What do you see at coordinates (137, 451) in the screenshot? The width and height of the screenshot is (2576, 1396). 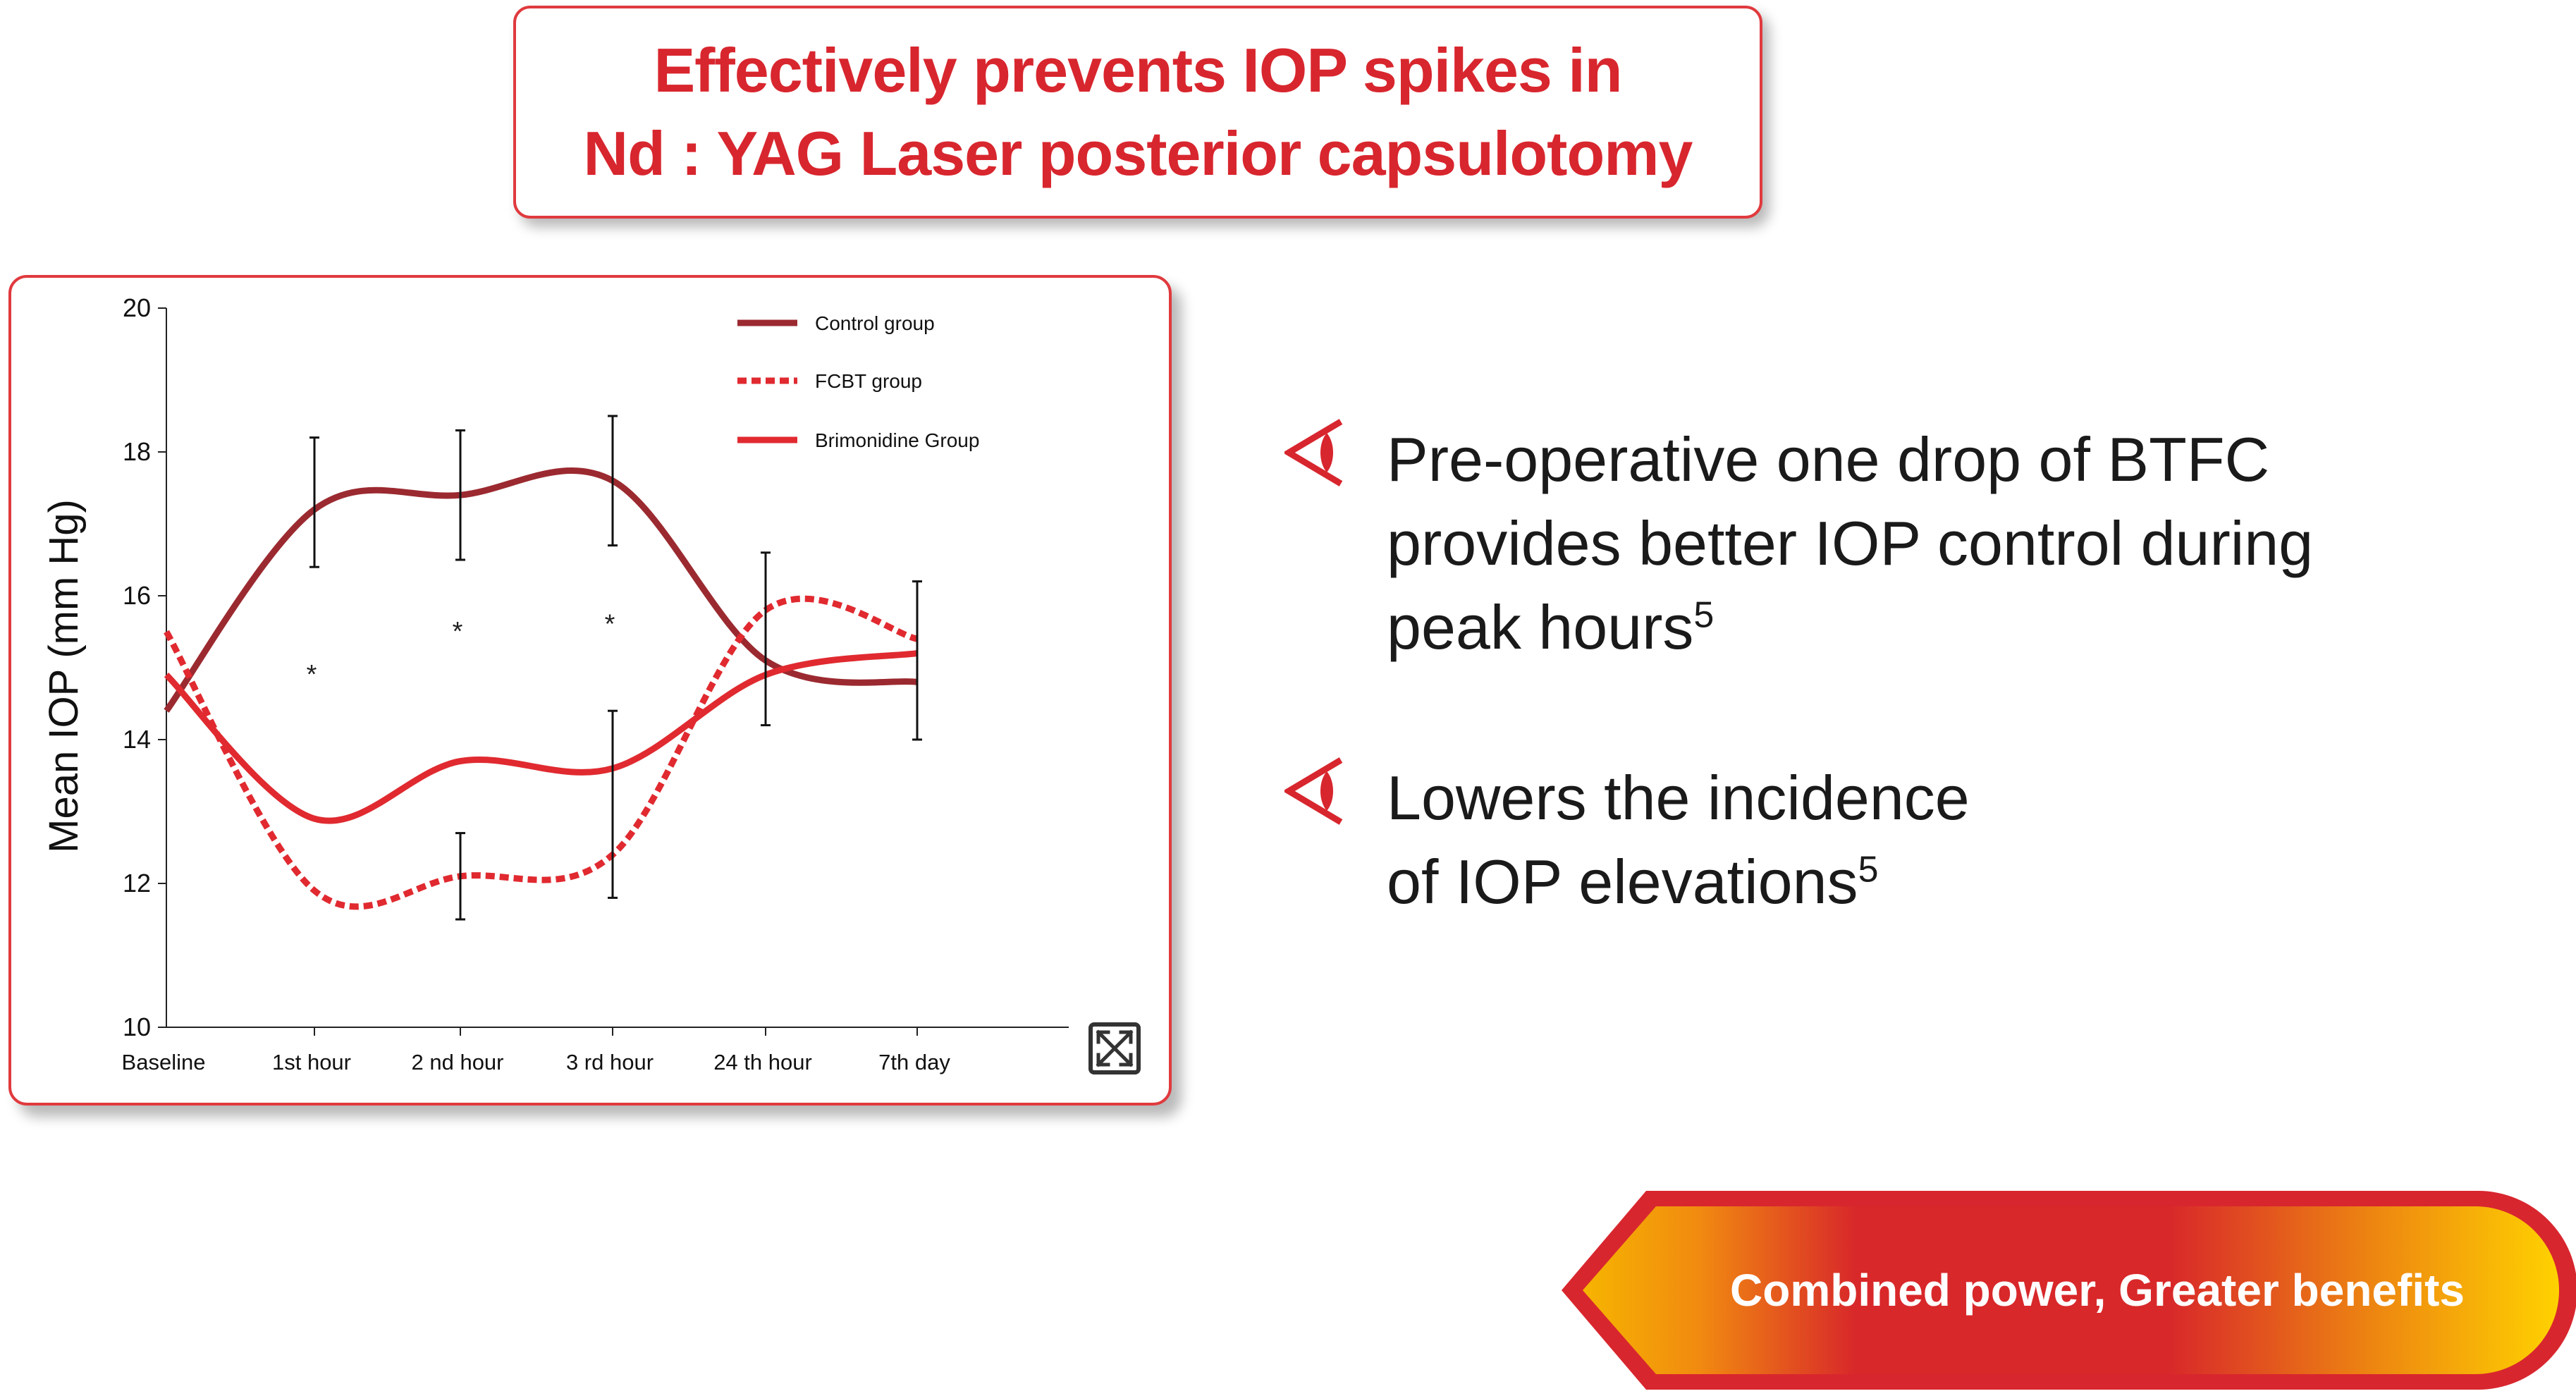 I see `y-tick-label: 18` at bounding box center [137, 451].